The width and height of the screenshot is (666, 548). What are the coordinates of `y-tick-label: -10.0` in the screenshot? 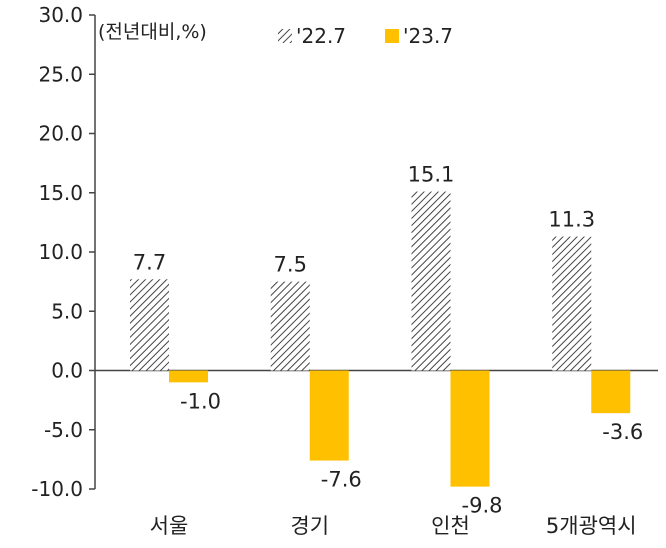 It's located at (57, 489).